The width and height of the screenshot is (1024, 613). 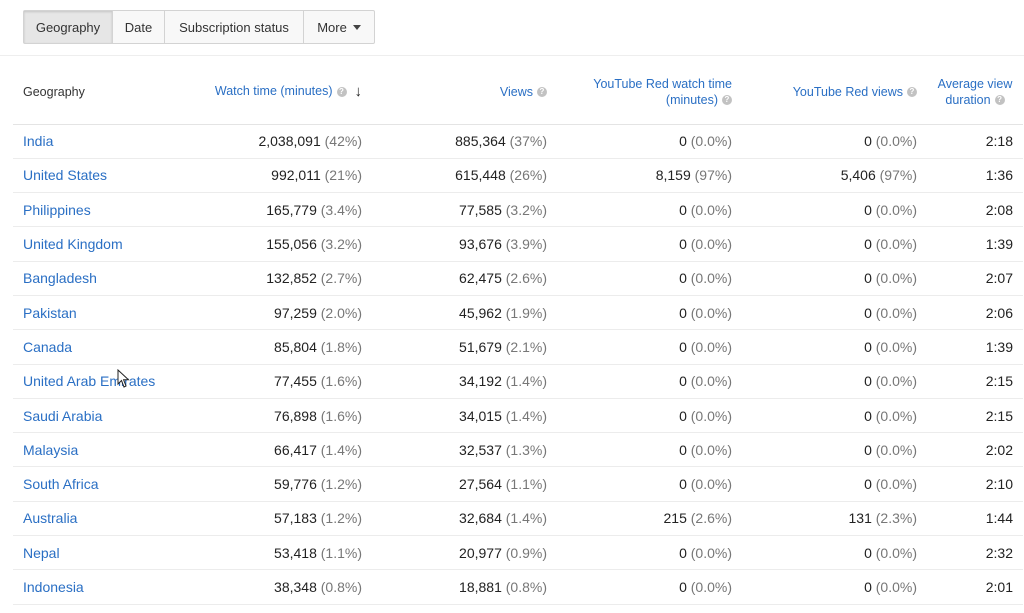 What do you see at coordinates (464, 416) in the screenshot?
I see `views-cell: 34,015 (1.4%)` at bounding box center [464, 416].